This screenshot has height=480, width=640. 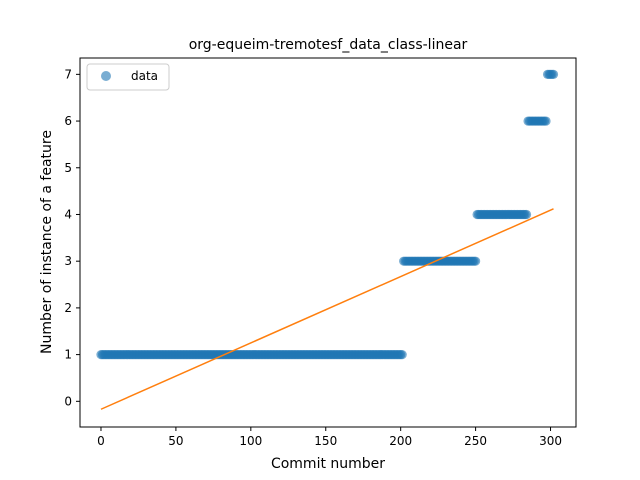 What do you see at coordinates (47, 242) in the screenshot?
I see `y-axis-label: Number of instance of a feature` at bounding box center [47, 242].